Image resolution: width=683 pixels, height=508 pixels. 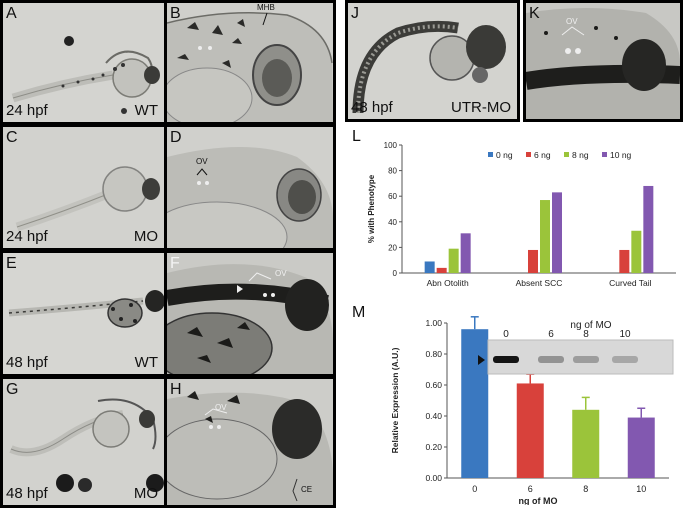 I want to click on panel-label-e: E, so click(x=11, y=263).